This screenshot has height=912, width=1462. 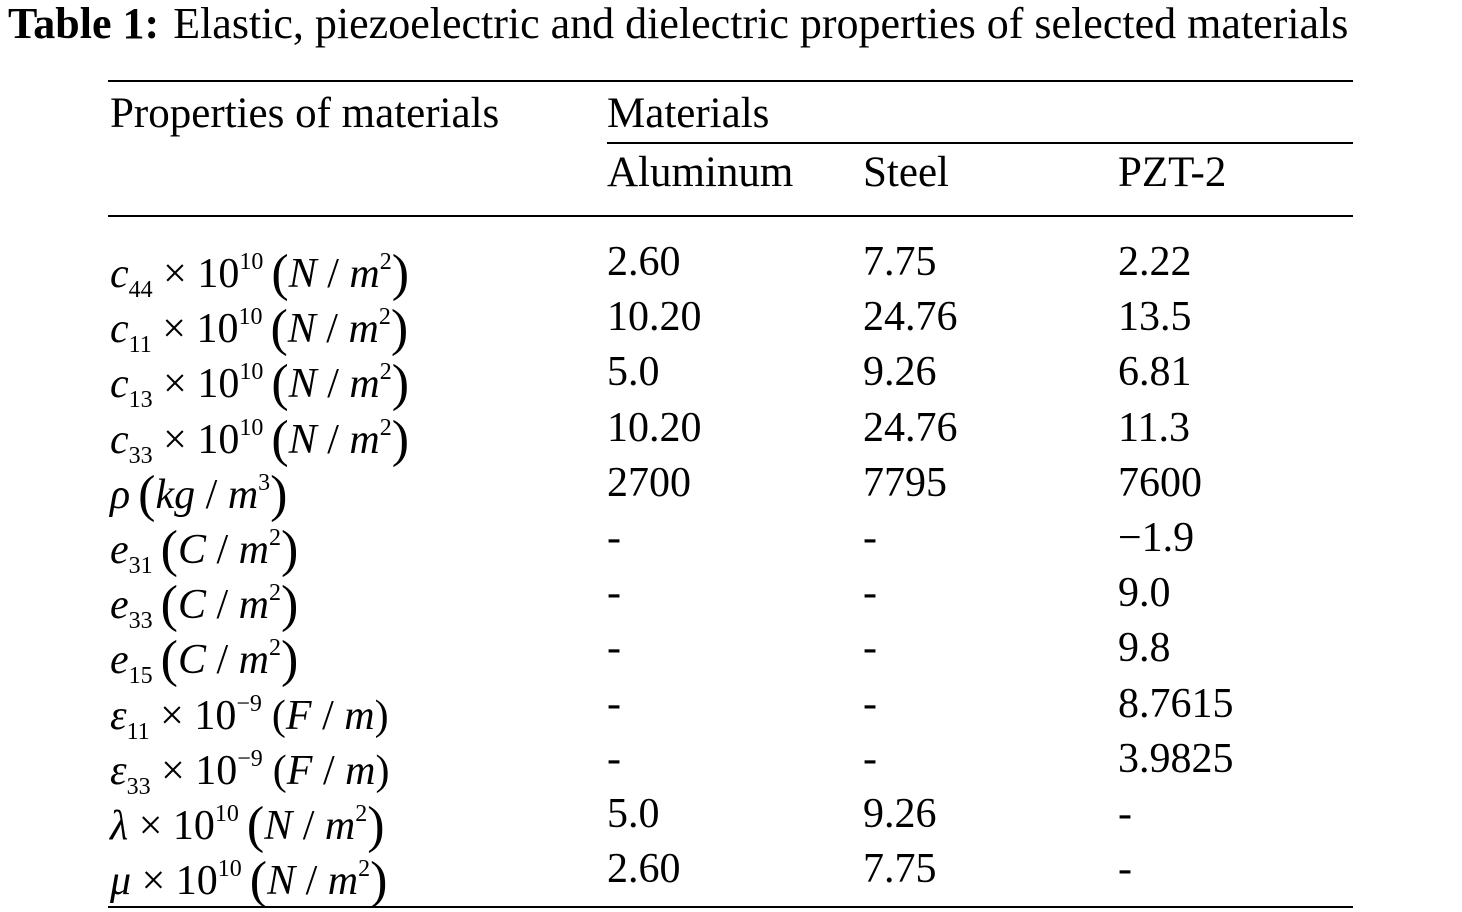 I want to click on property-symbol-subscript: 44, so click(x=140, y=290).